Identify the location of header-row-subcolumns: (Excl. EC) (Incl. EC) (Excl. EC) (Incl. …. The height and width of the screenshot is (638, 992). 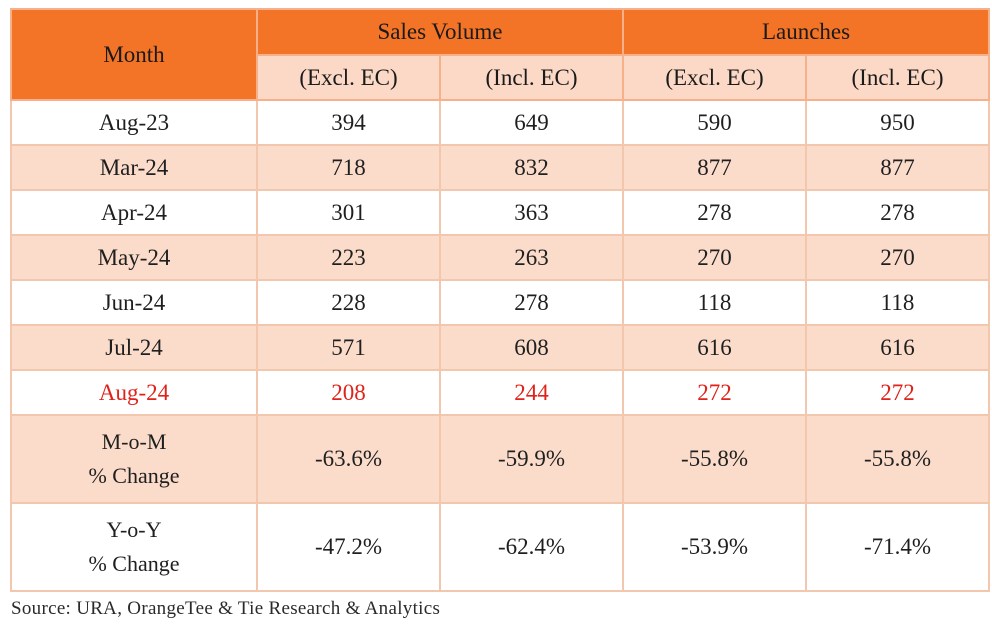
(501, 77).